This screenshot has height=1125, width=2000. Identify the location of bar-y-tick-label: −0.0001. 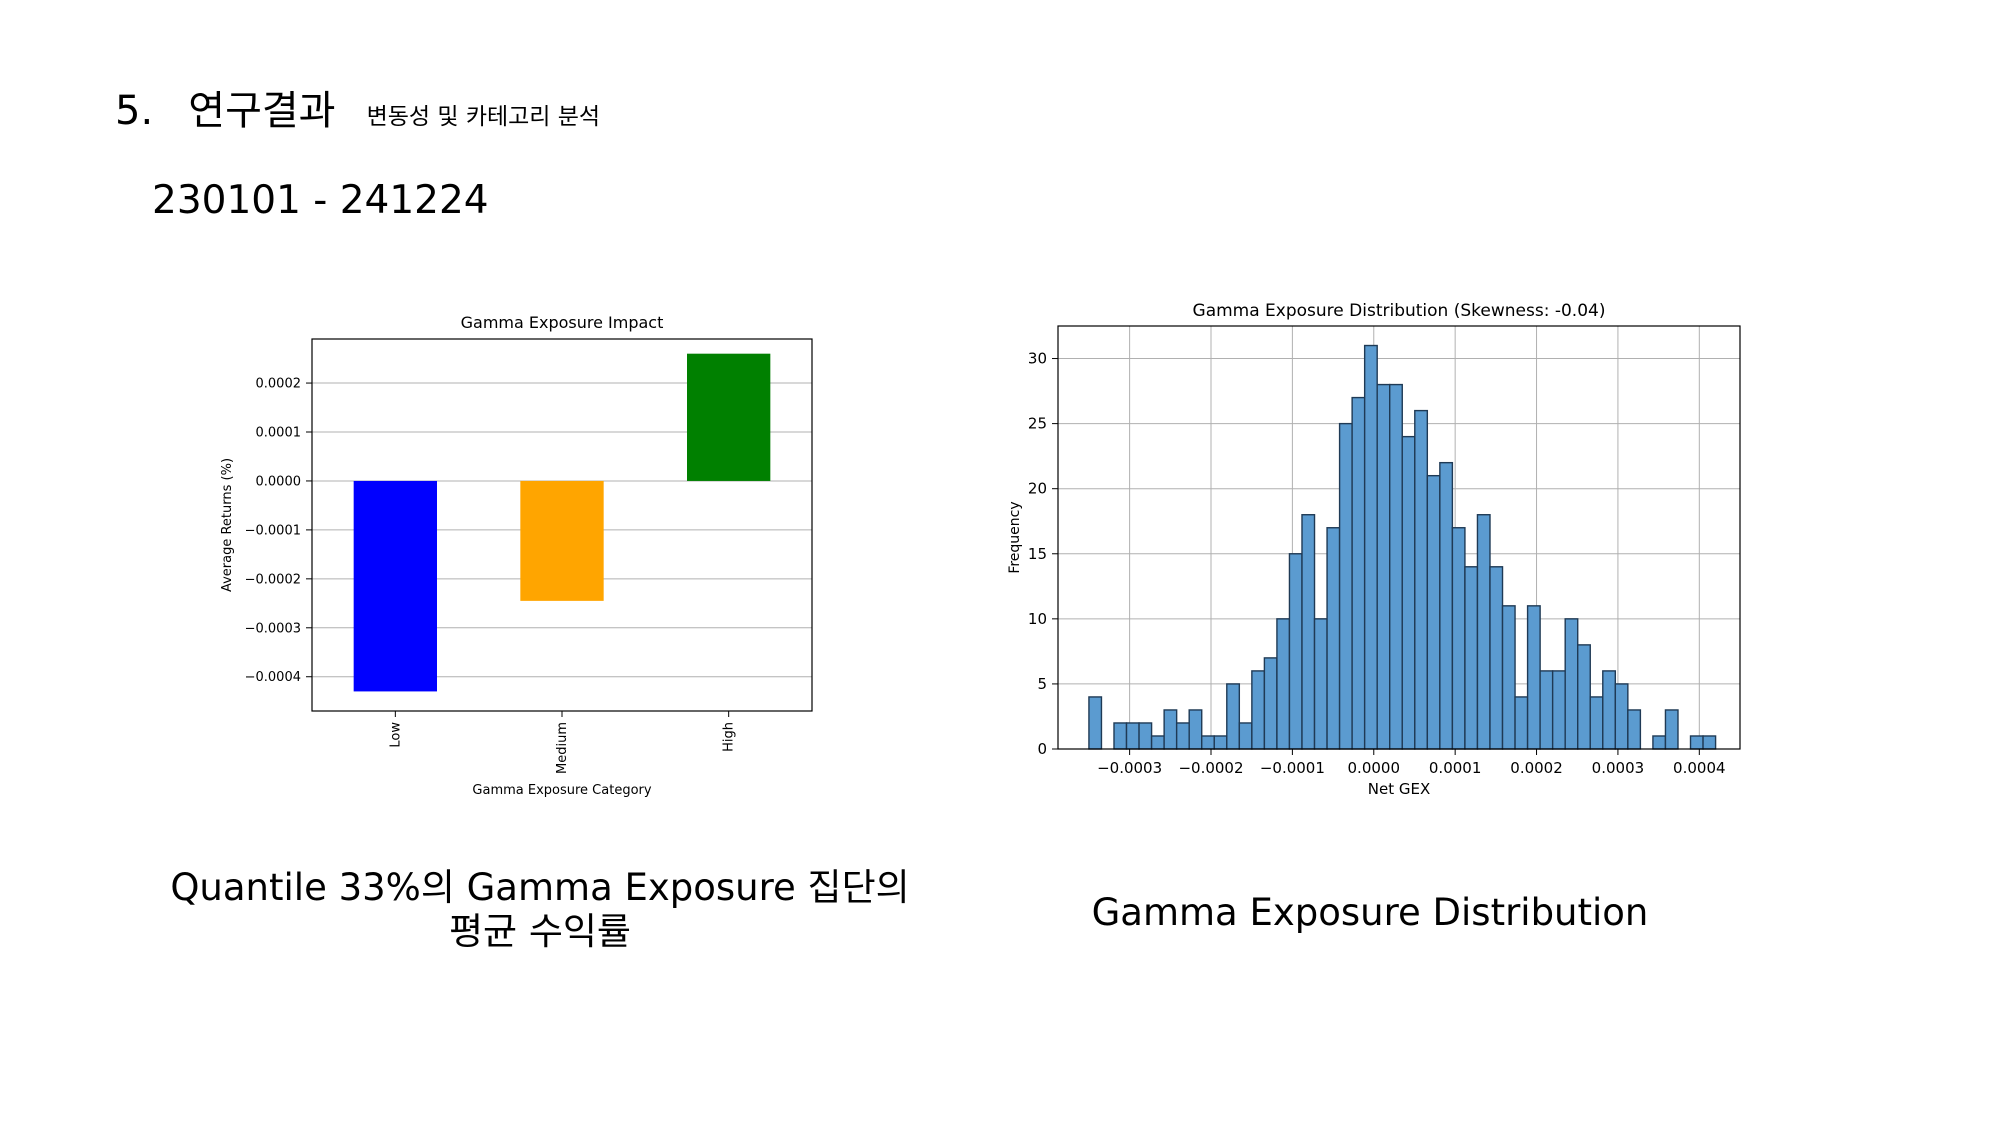
(273, 530).